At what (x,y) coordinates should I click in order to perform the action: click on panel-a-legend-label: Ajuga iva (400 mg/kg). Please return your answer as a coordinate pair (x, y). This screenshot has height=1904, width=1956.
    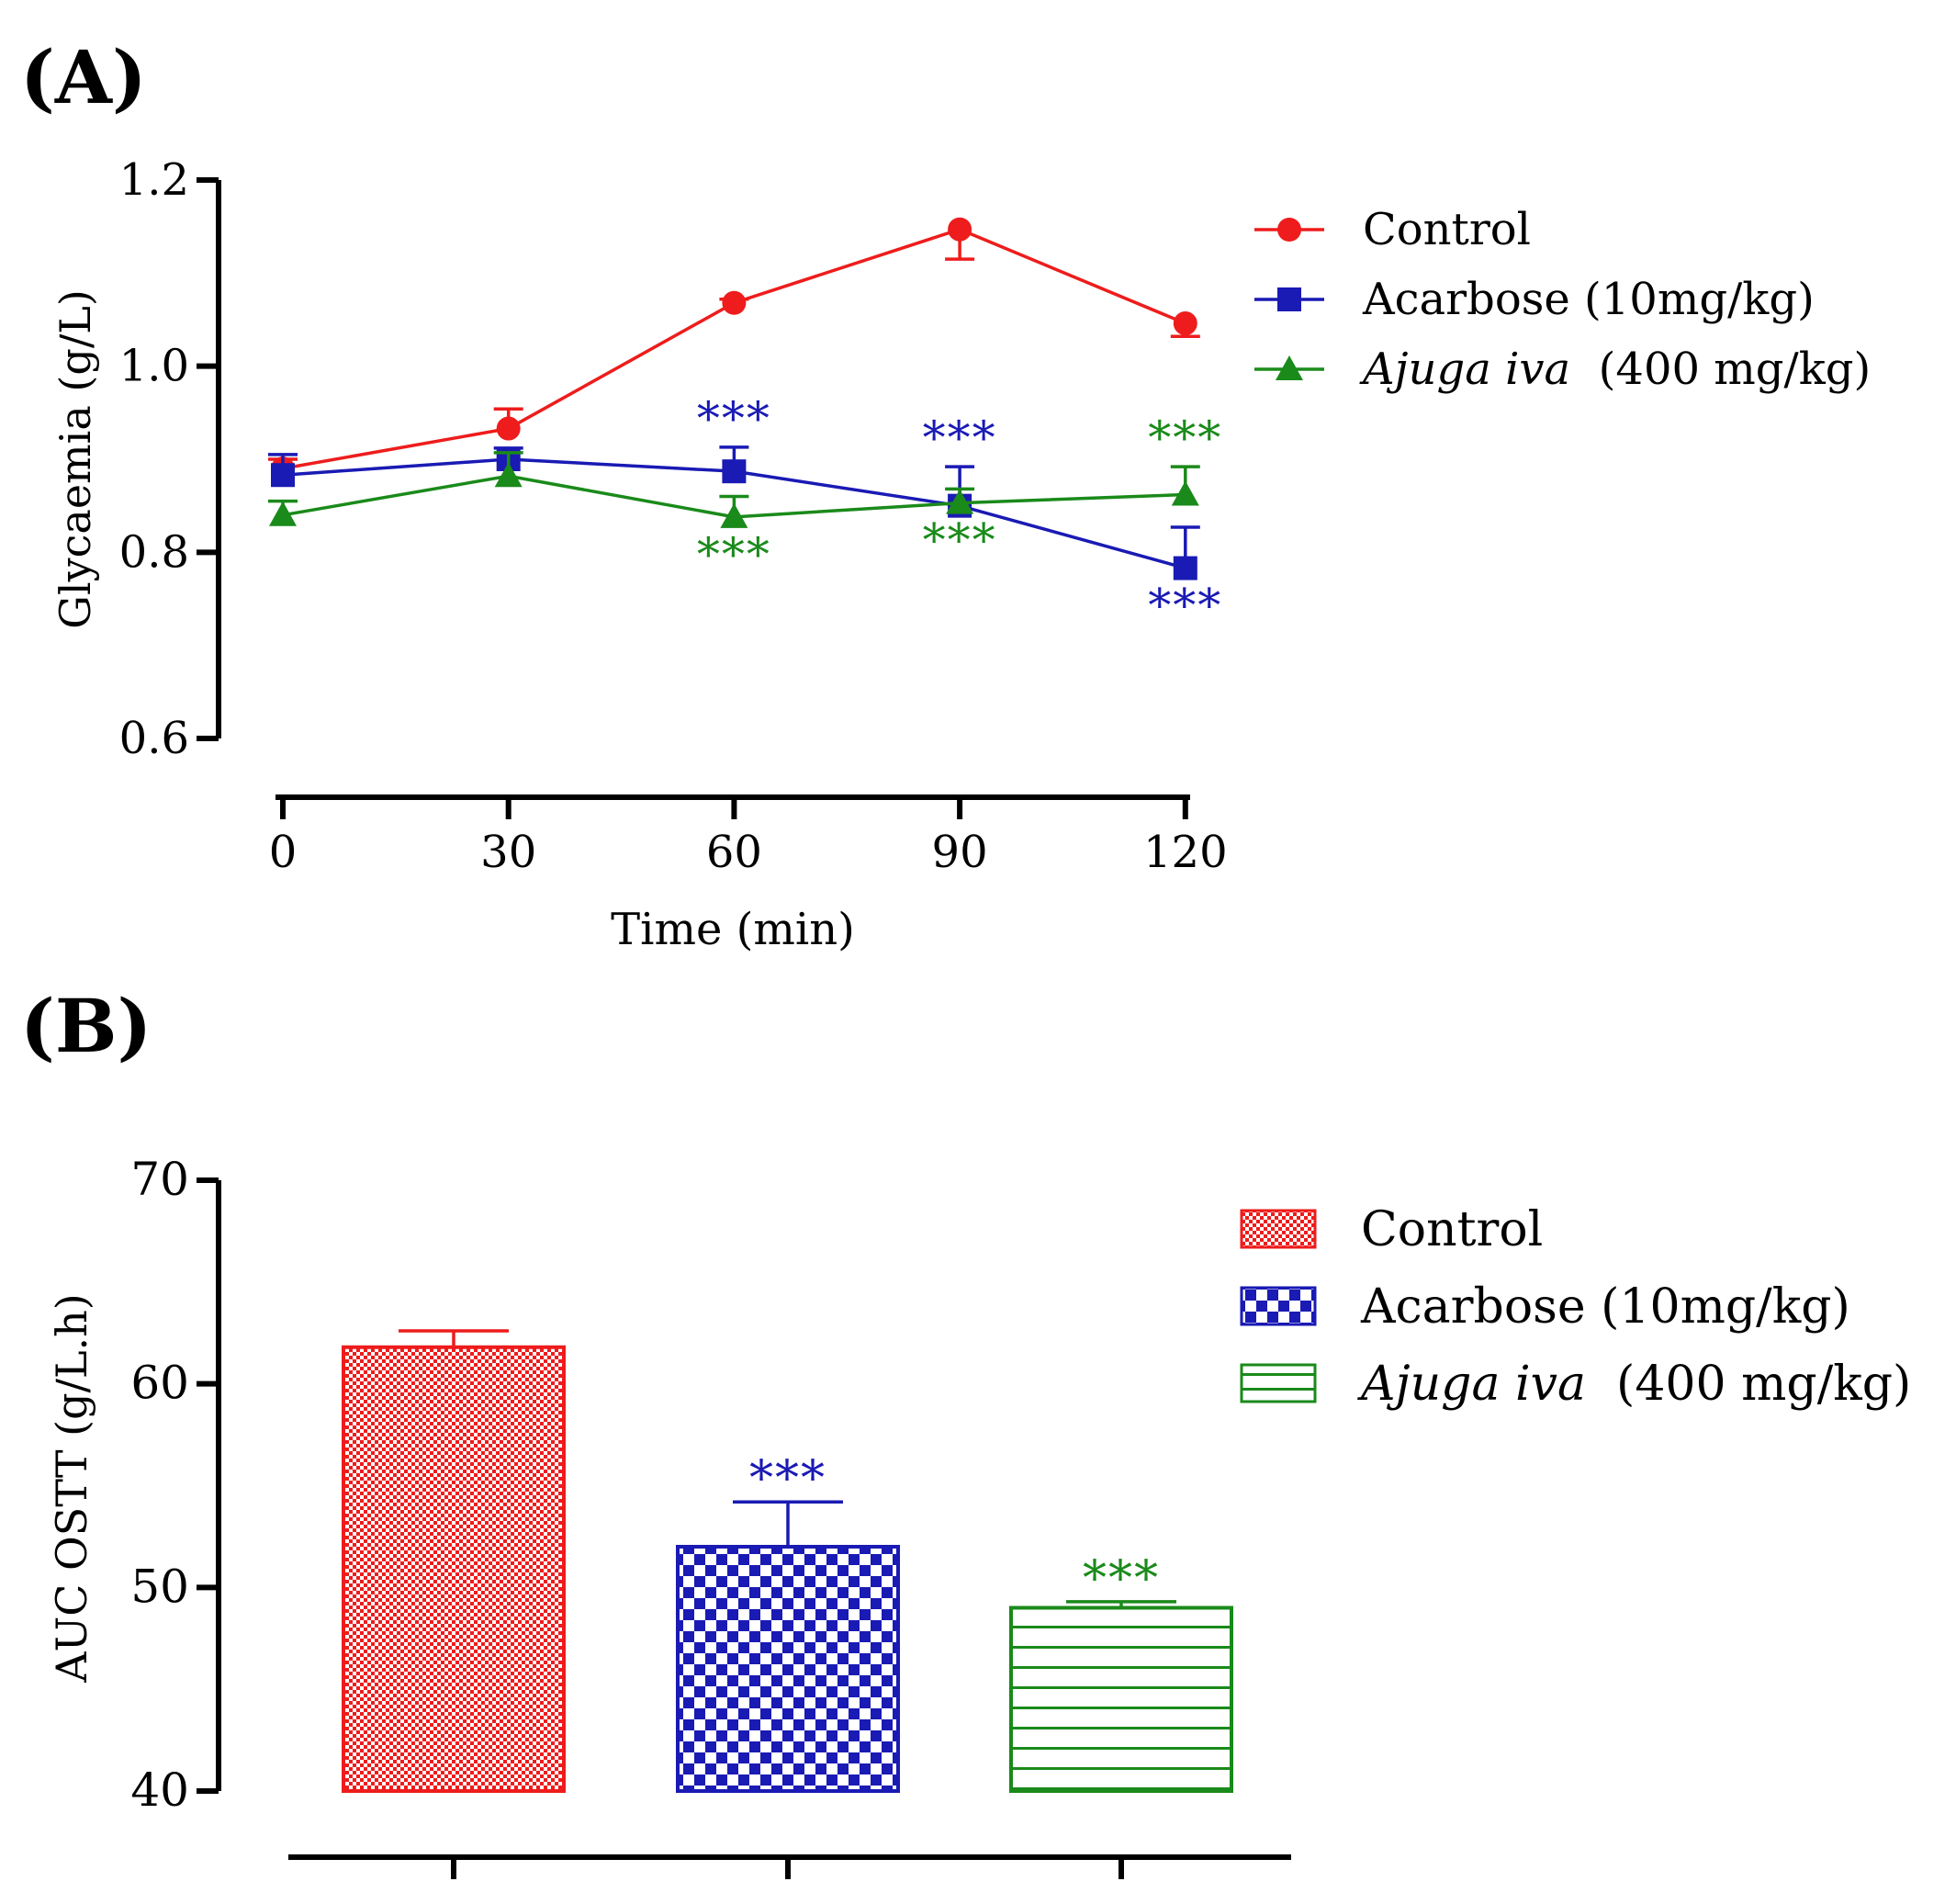
    Looking at the image, I should click on (1615, 369).